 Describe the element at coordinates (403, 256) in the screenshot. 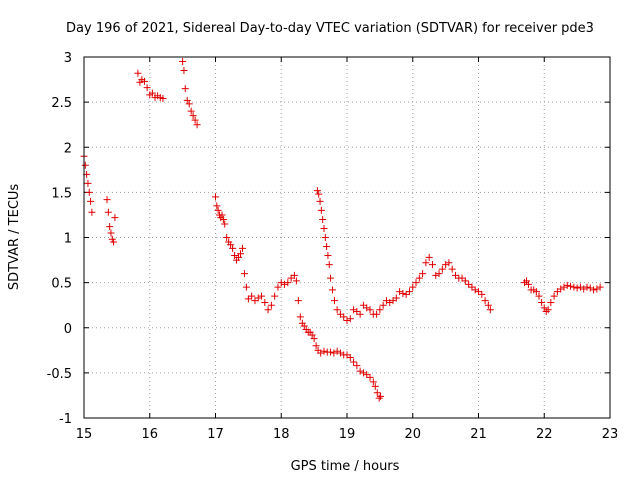

I see `series-seg6` at that location.